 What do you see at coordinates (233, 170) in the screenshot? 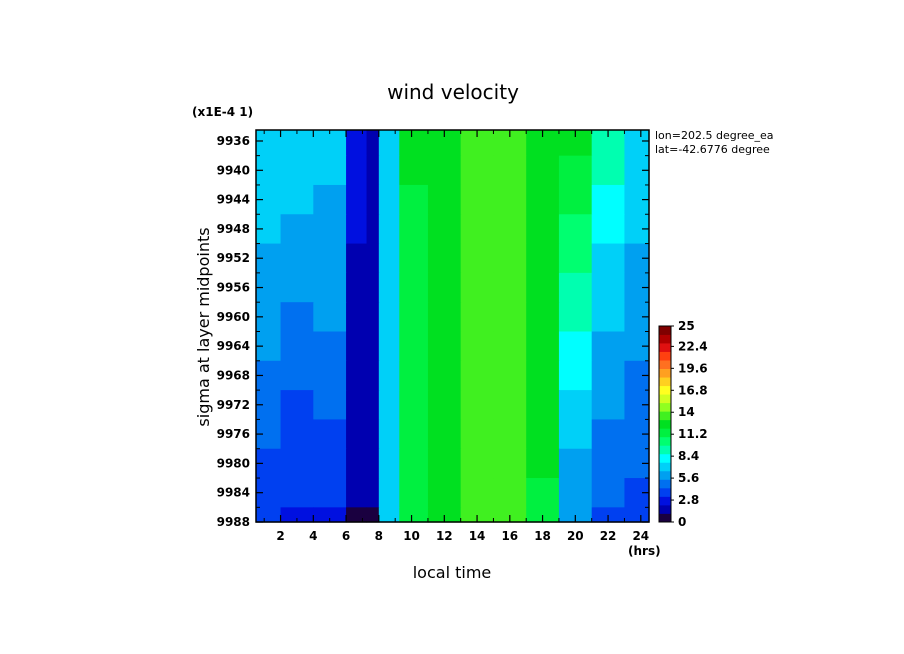
I see `y-tick-label: 9940` at bounding box center [233, 170].